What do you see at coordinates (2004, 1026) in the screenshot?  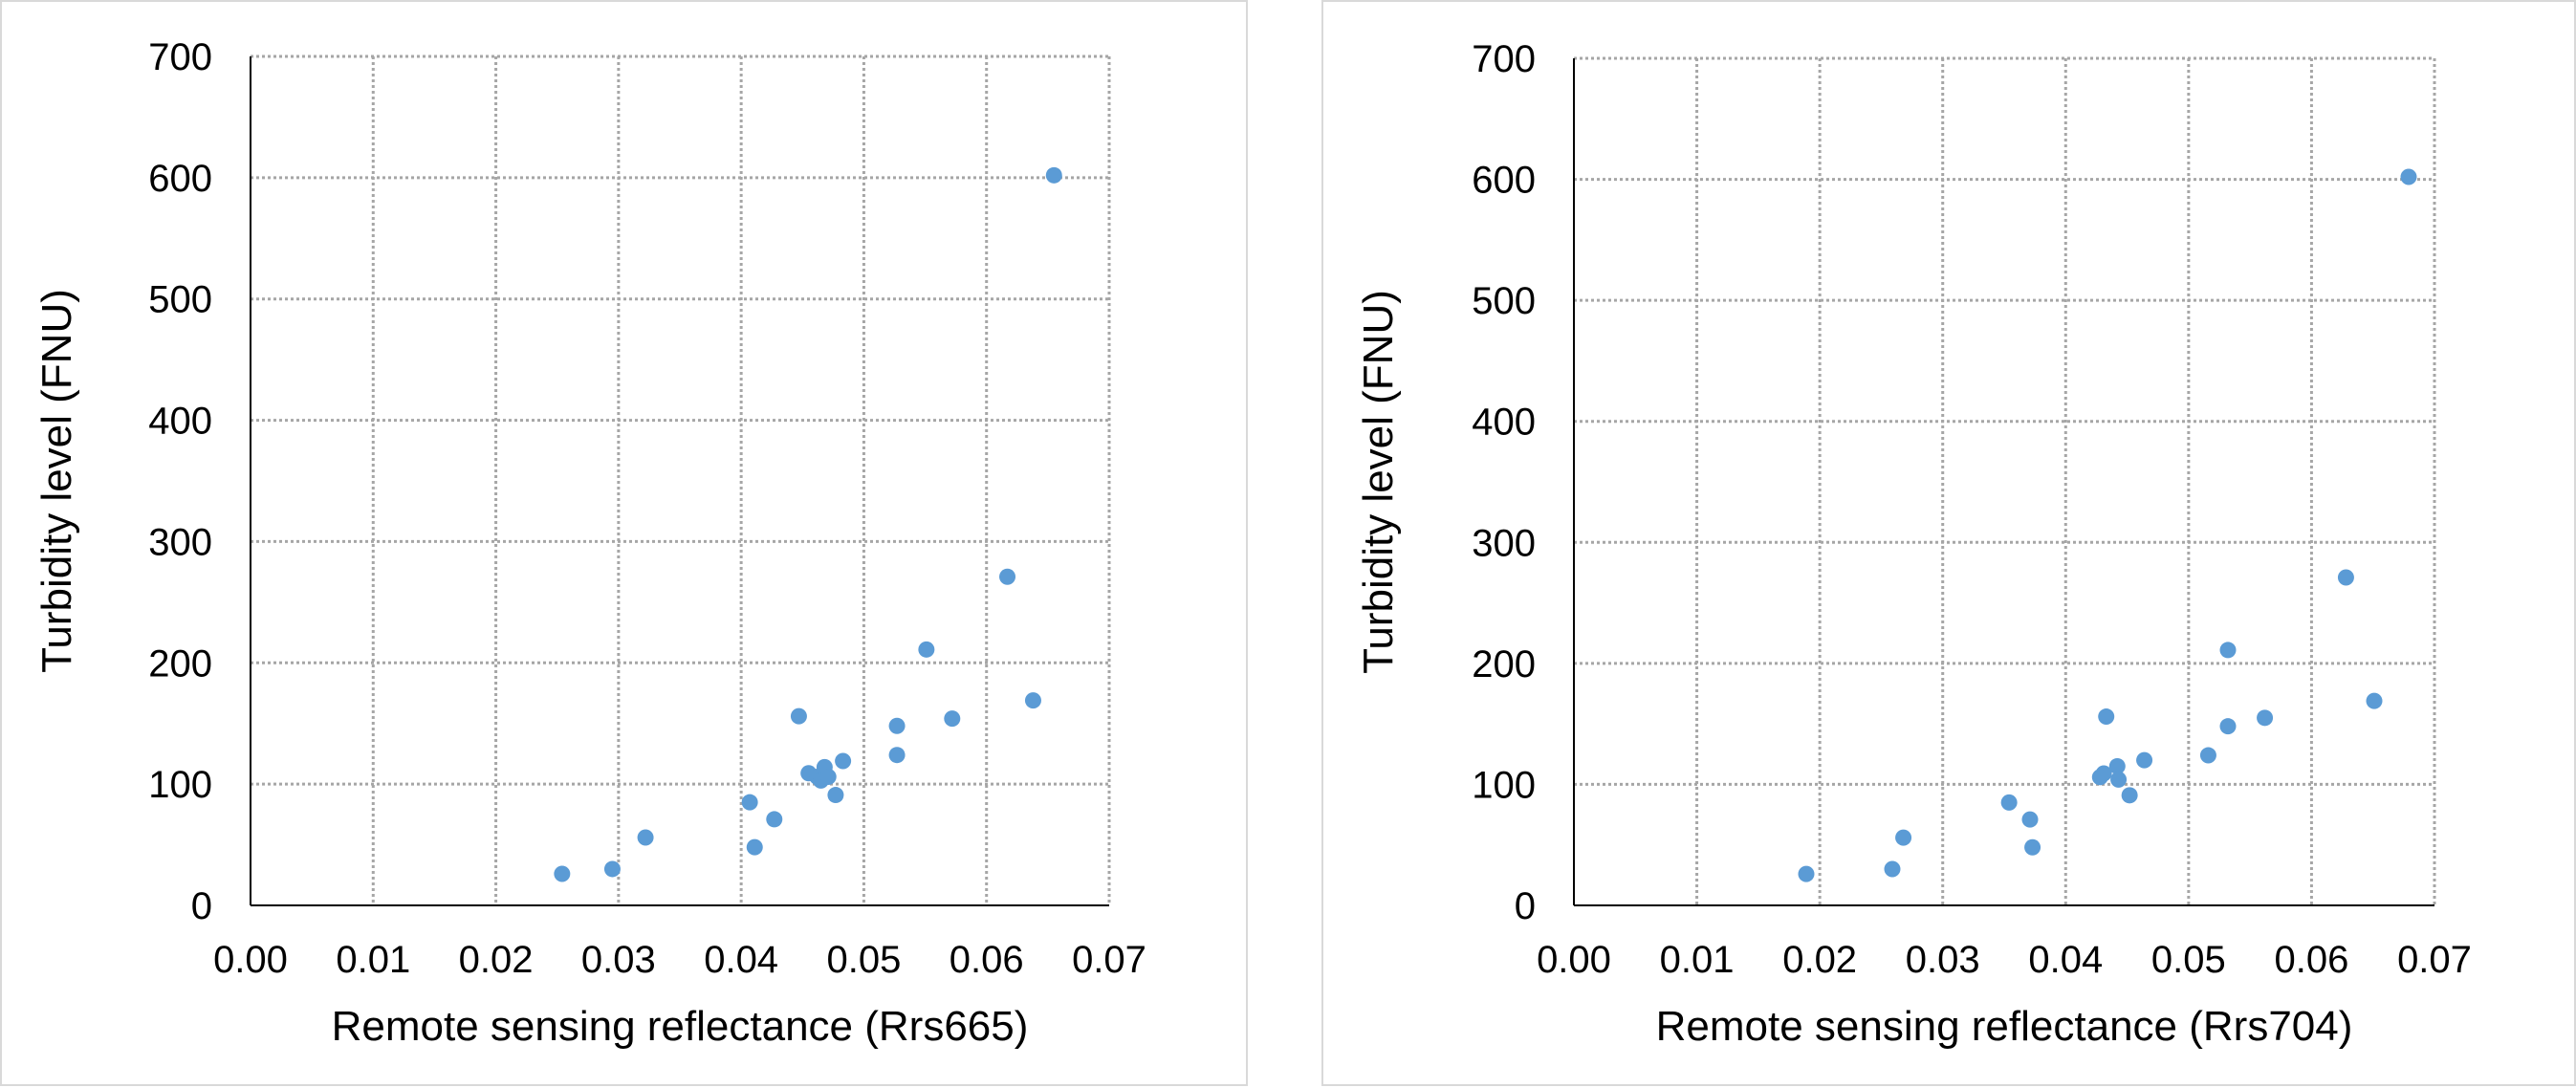 I see `x-axis-title: Remote sensing reflectance (Rrs704)` at bounding box center [2004, 1026].